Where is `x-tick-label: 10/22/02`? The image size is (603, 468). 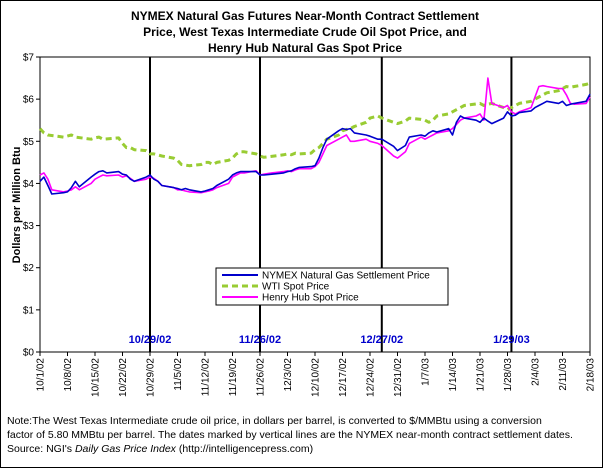 x-tick-label: 10/22/02 is located at coordinates (123, 377).